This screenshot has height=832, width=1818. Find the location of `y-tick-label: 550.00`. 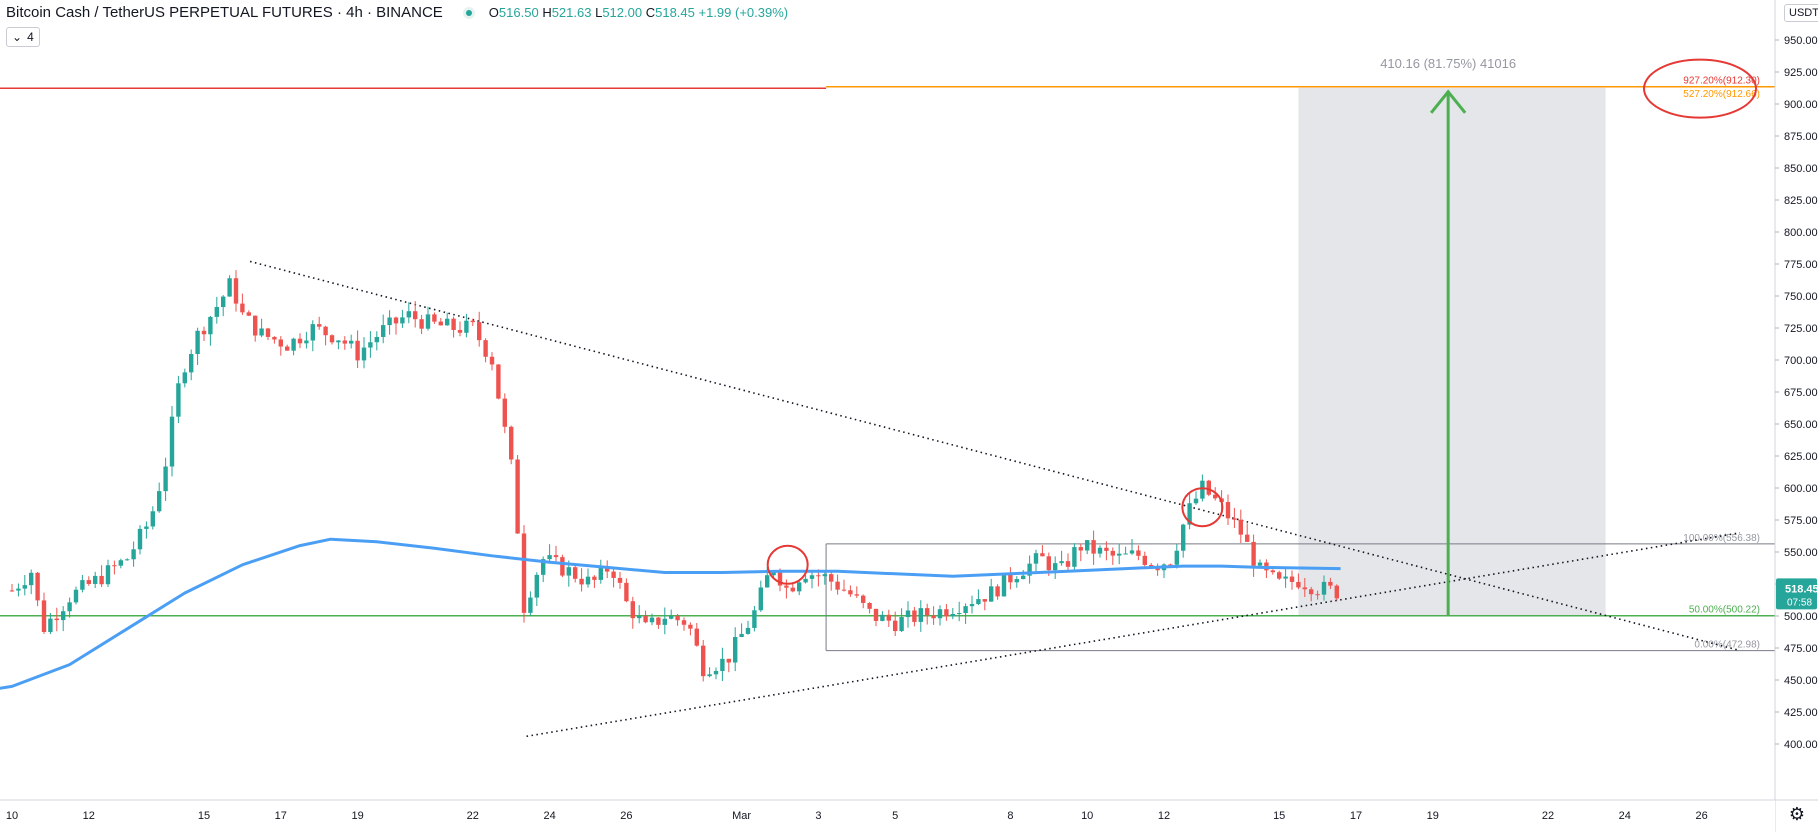

y-tick-label: 550.00 is located at coordinates (1801, 553).